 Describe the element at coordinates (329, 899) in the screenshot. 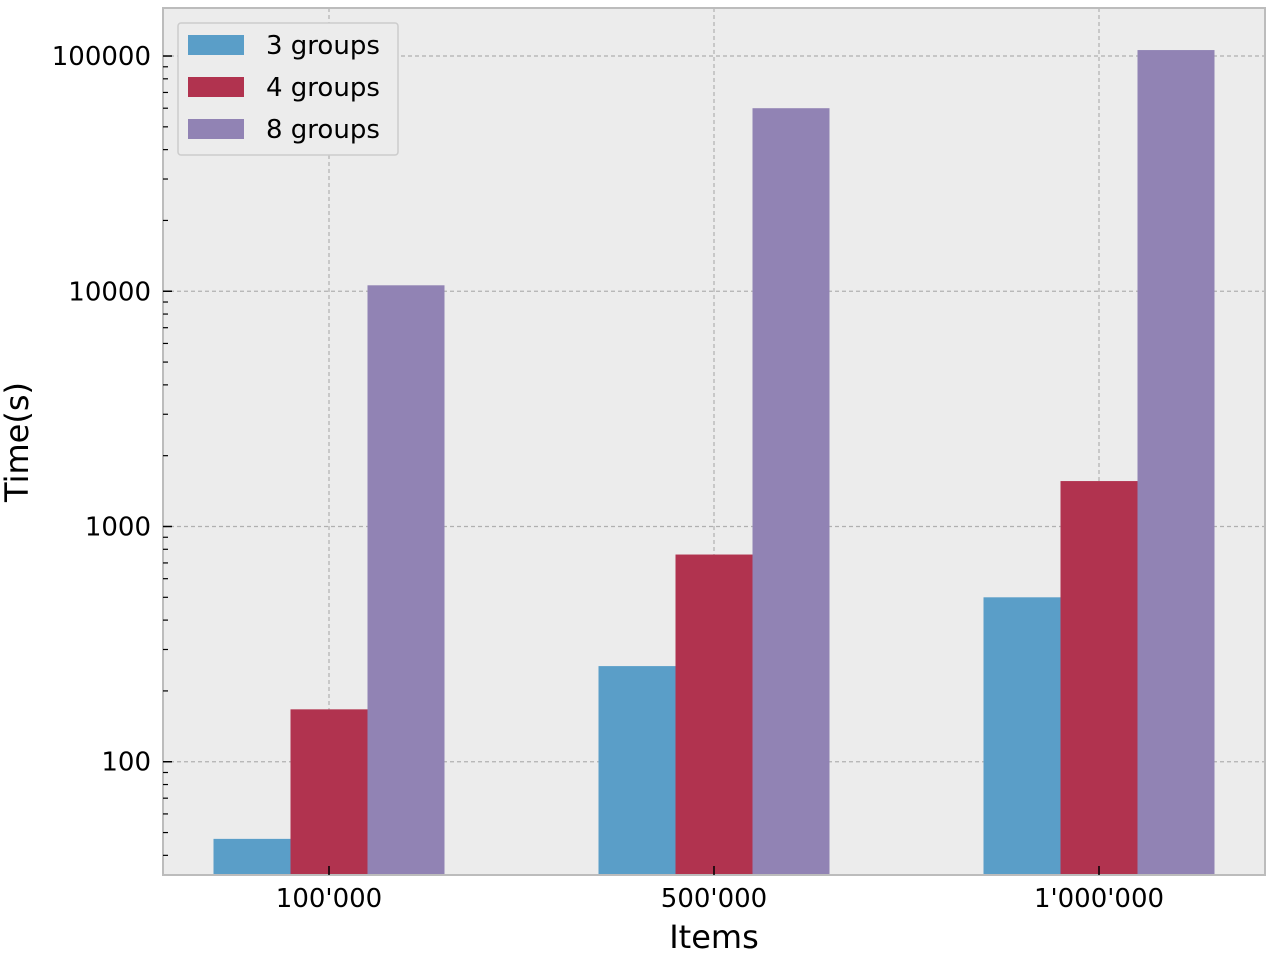

I see `x-tick-label: 100'000` at that location.